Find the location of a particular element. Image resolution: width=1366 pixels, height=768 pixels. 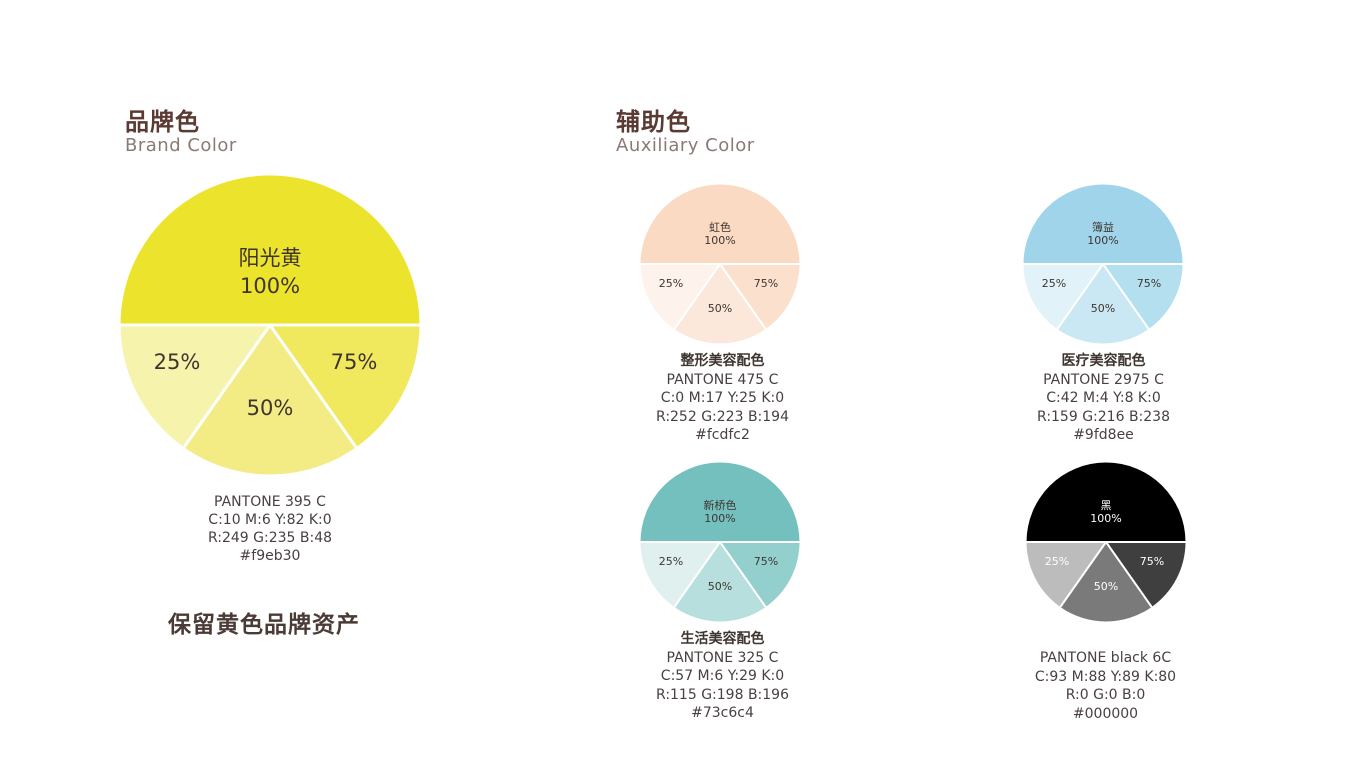

auxiliary-swatch-rainbow: 虹色 100% 25% 75% 50% is located at coordinates (720, 264).